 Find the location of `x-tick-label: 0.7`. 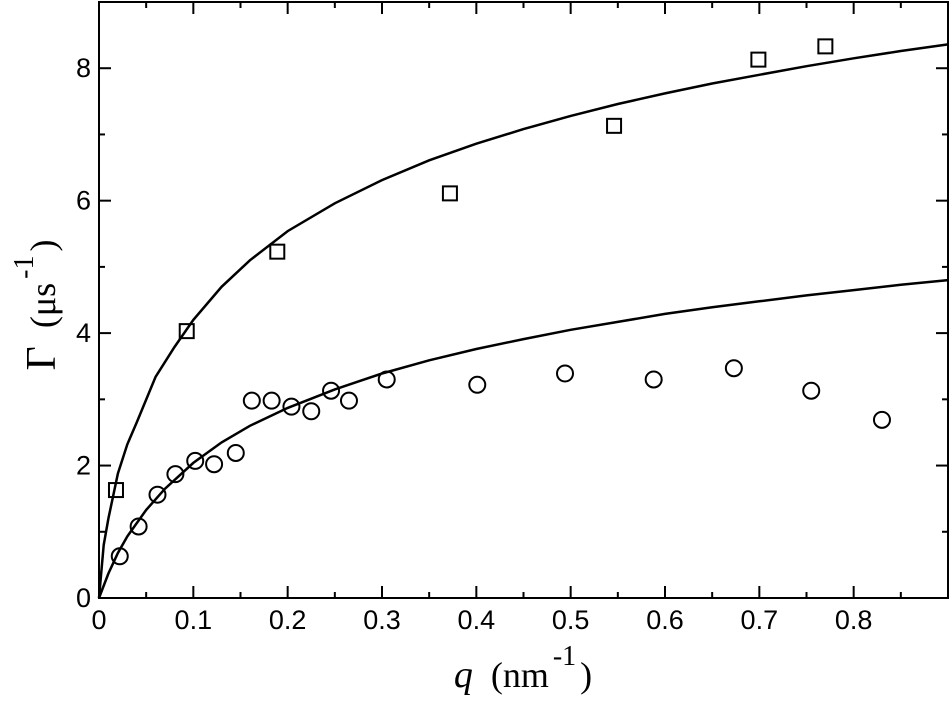

x-tick-label: 0.7 is located at coordinates (760, 620).